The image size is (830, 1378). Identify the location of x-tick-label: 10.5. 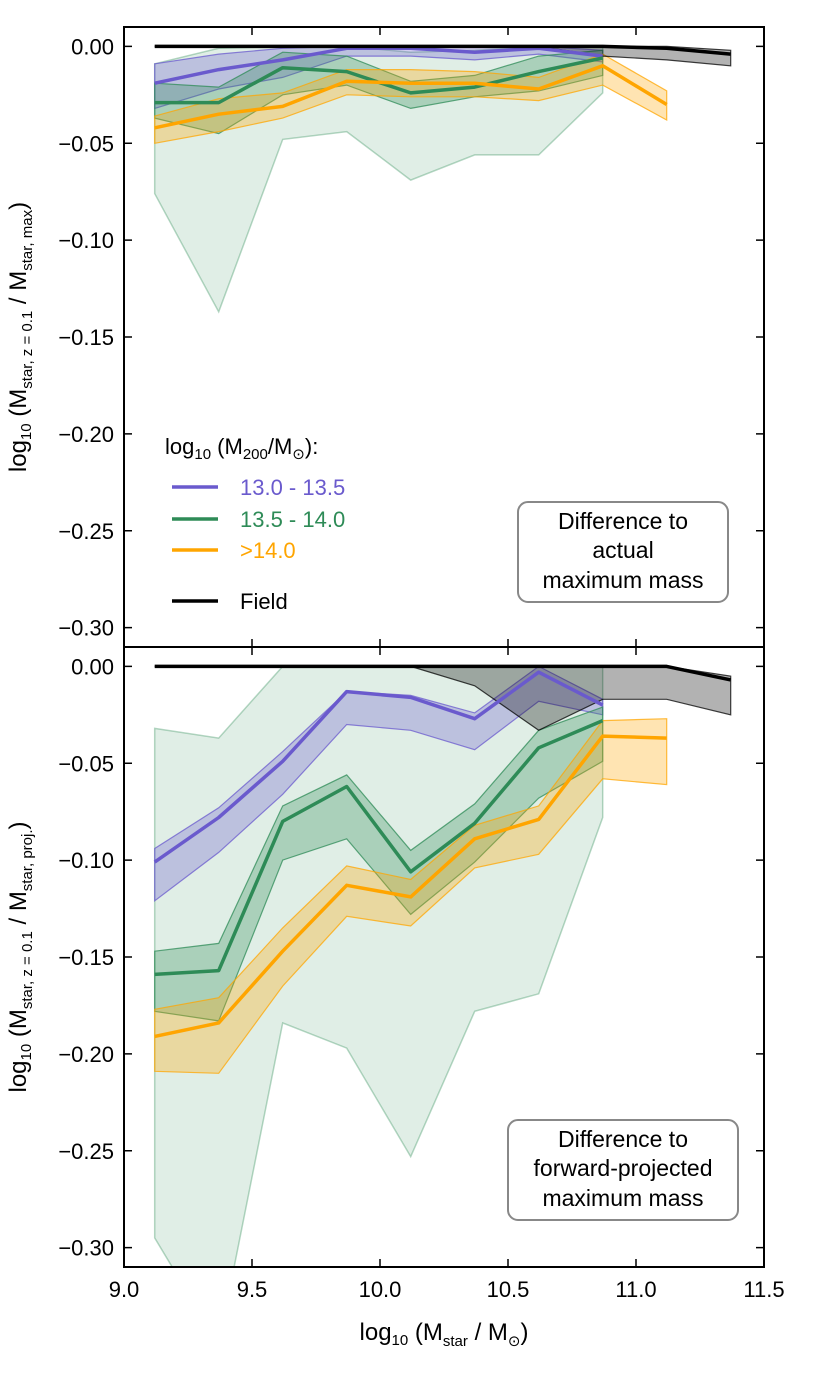
(508, 1289).